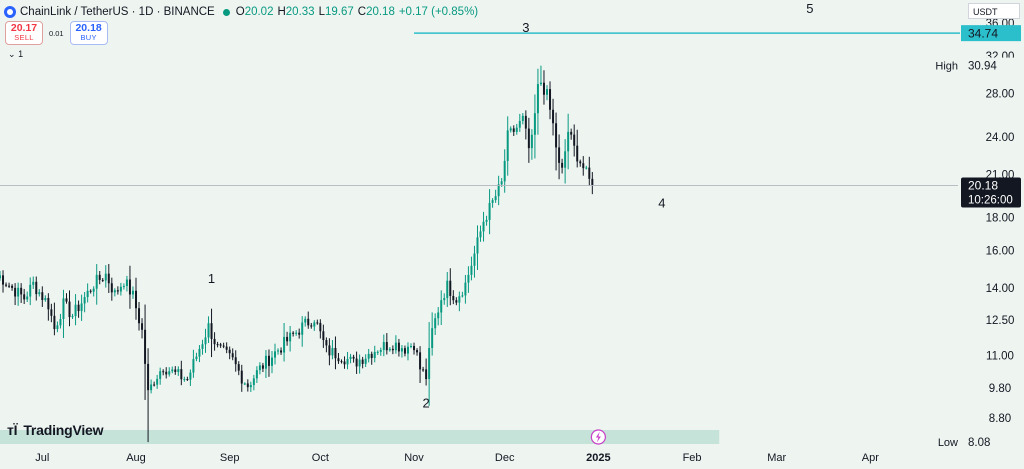  Describe the element at coordinates (136, 458) in the screenshot. I see `x-tick-label: Aug` at that location.